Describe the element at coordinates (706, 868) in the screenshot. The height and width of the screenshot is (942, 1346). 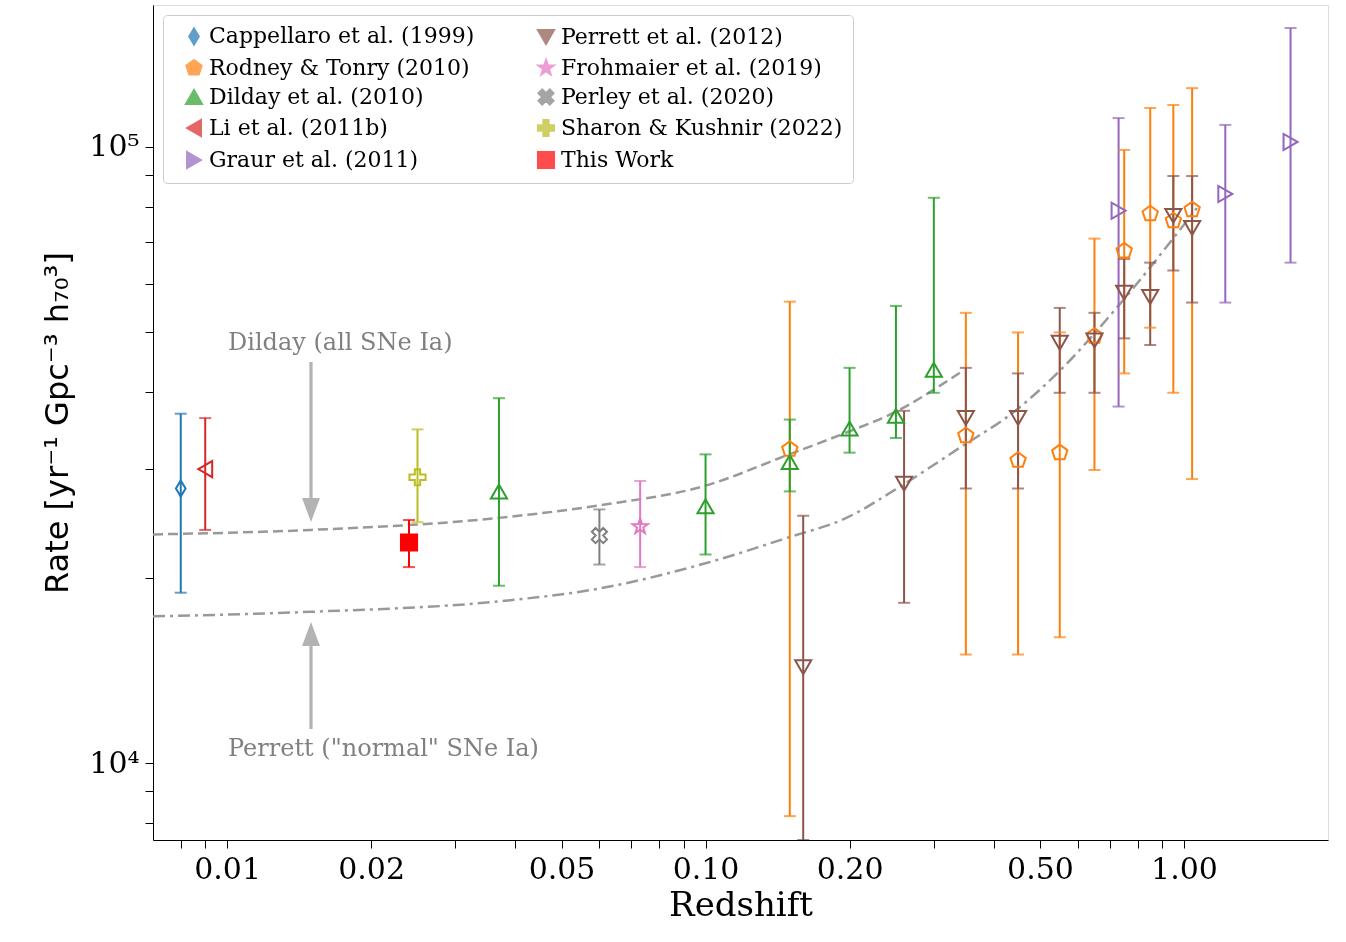
I see `x-tick-label: 0.10` at that location.